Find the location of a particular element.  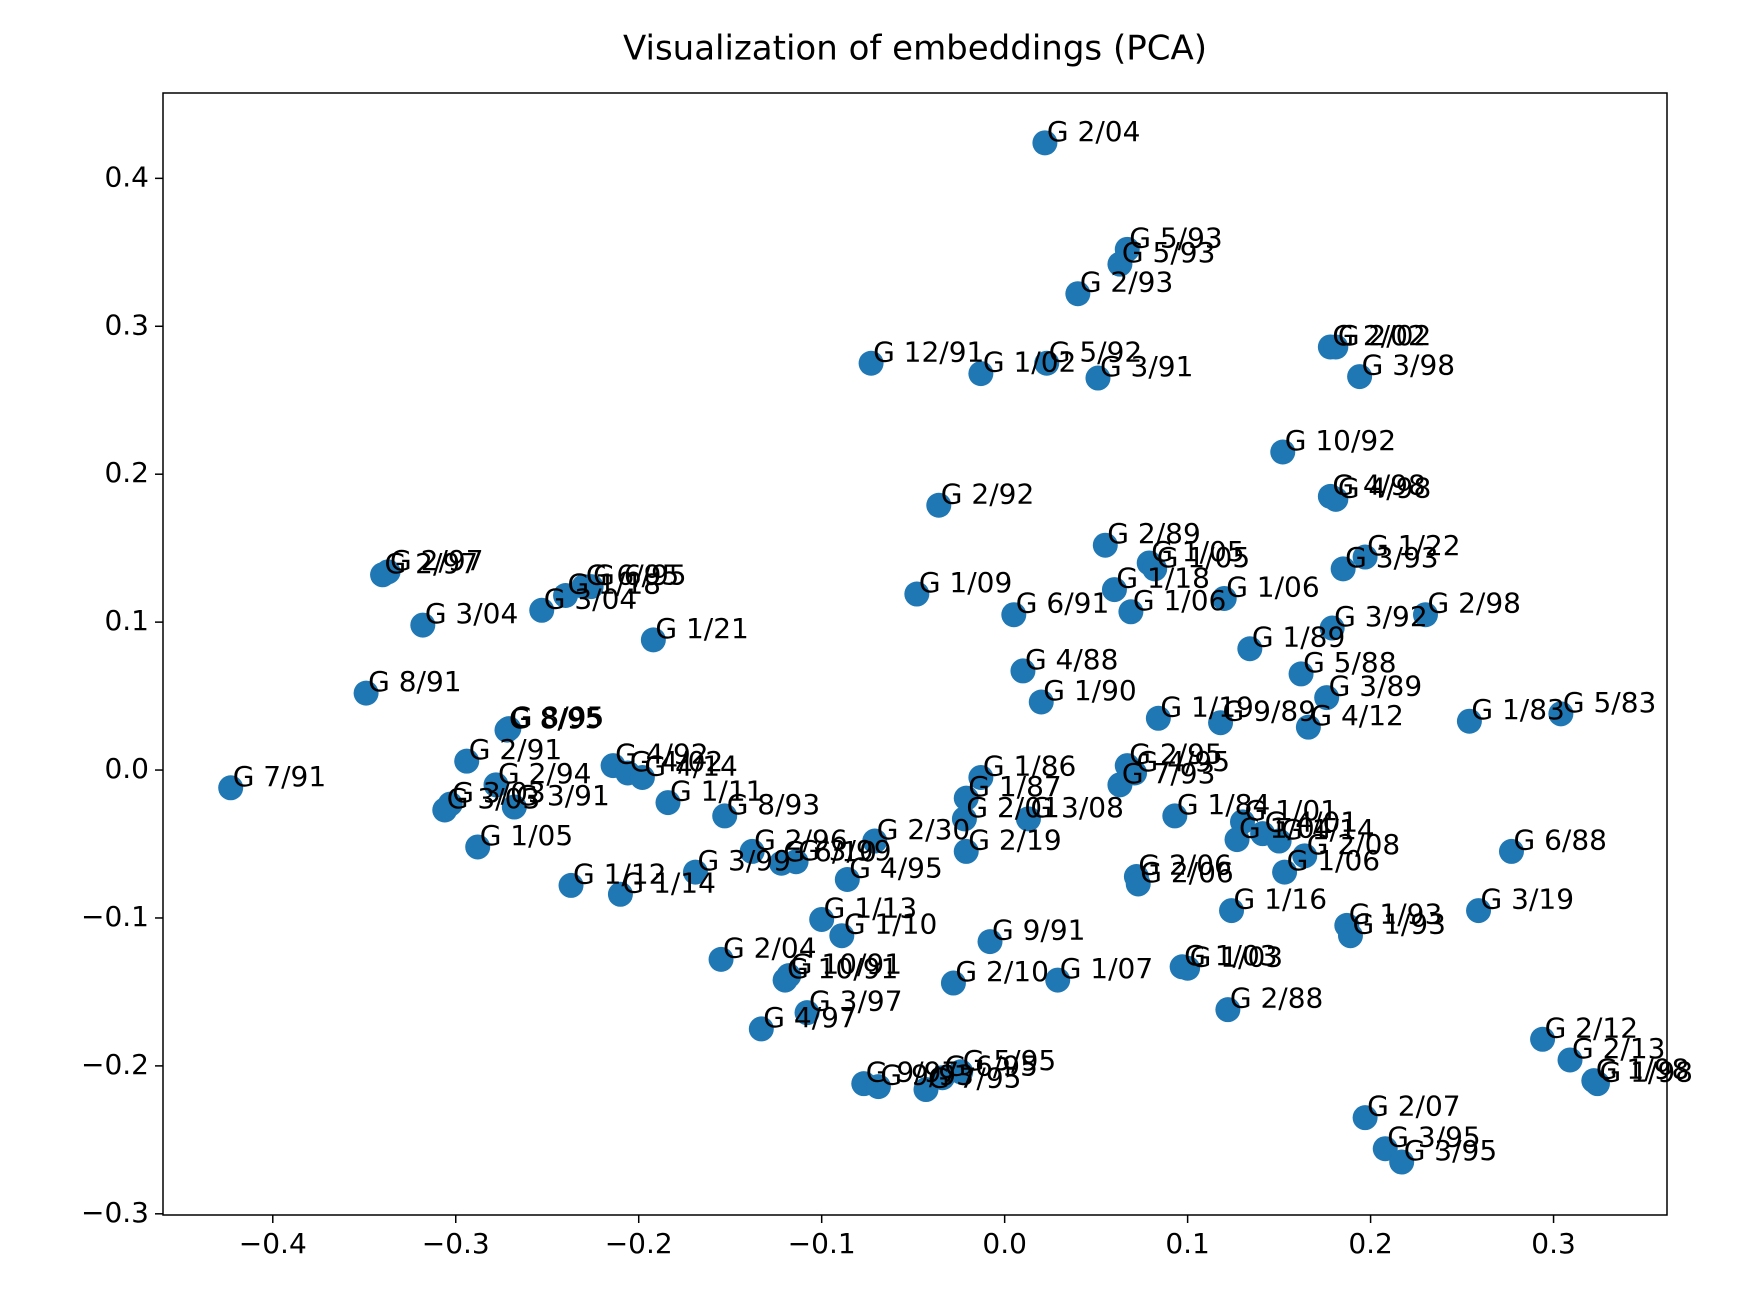

point-label: G 2/12 is located at coordinates (1591, 1027).